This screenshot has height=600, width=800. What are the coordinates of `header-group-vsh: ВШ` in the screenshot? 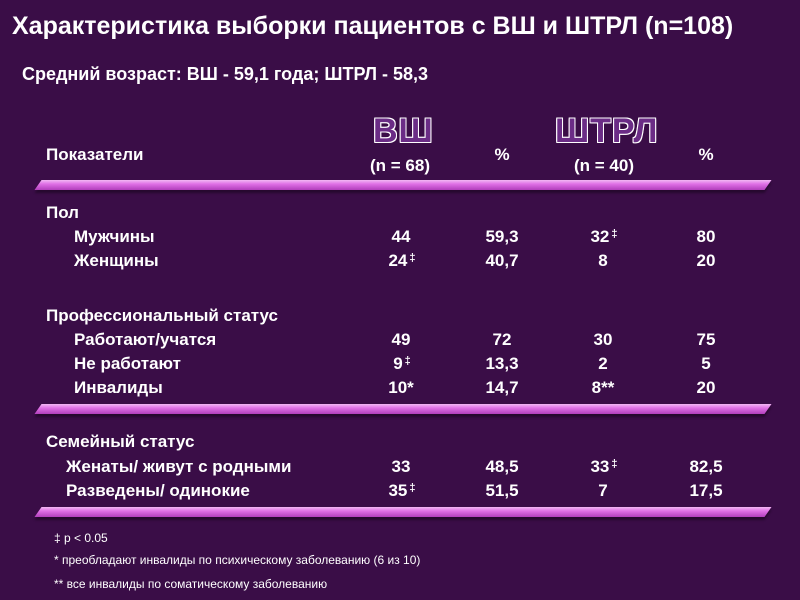 It's located at (403, 131).